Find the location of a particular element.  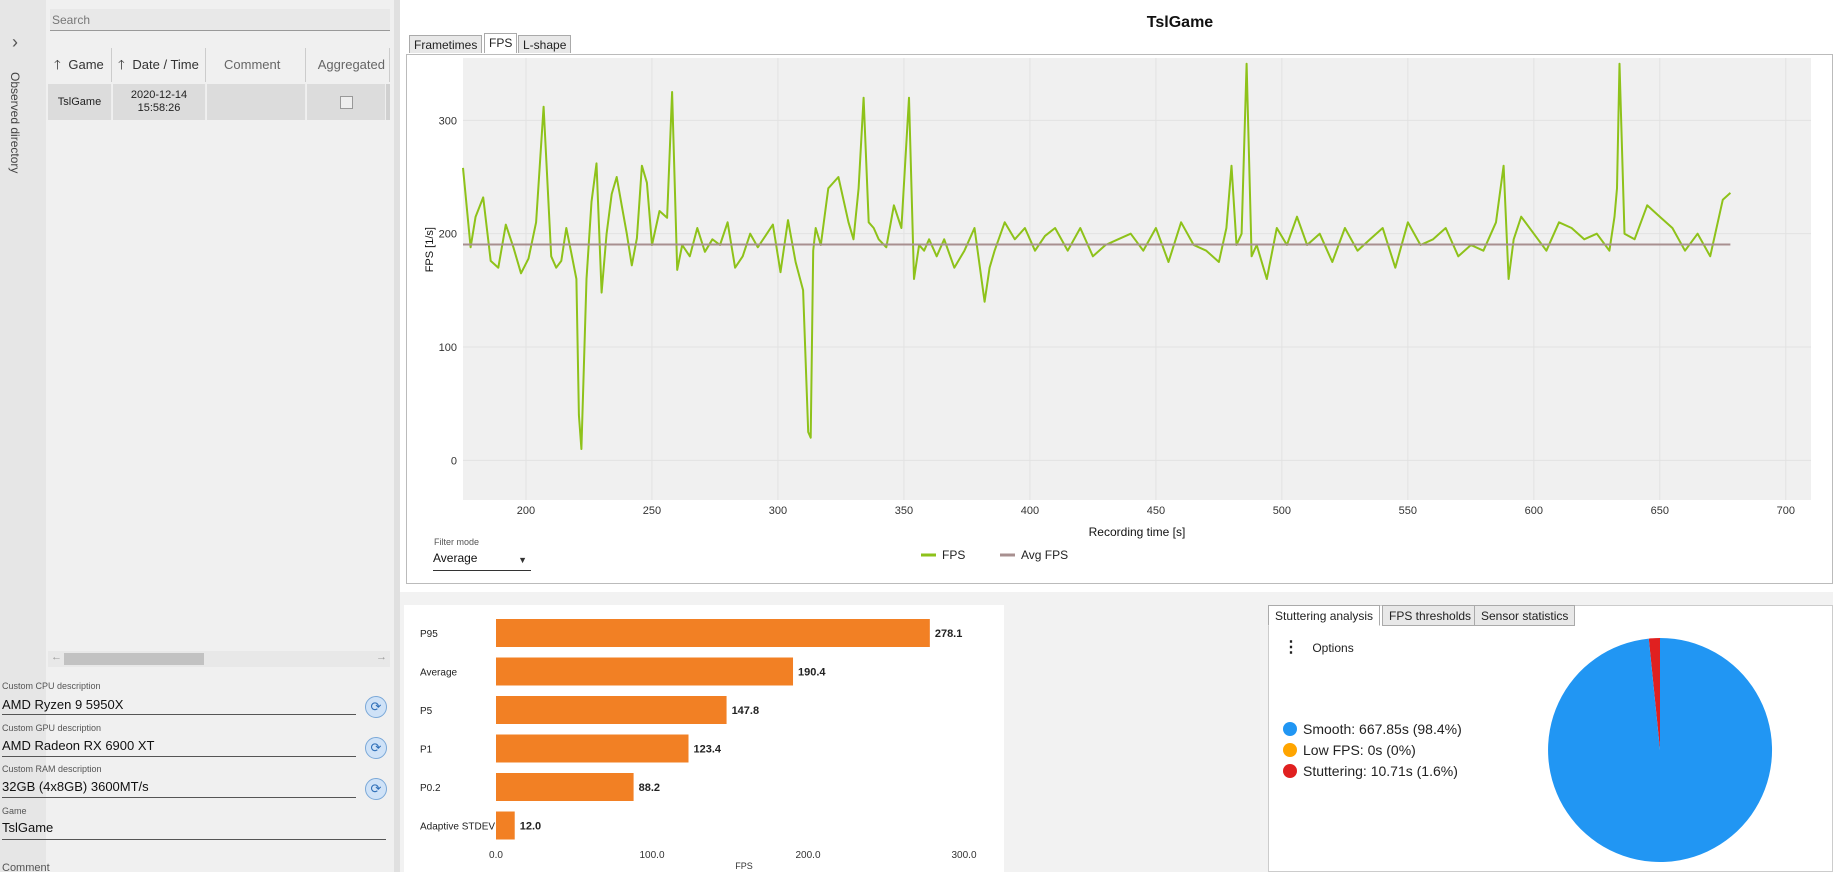

bar-category-label: P0.2 is located at coordinates (430, 788).